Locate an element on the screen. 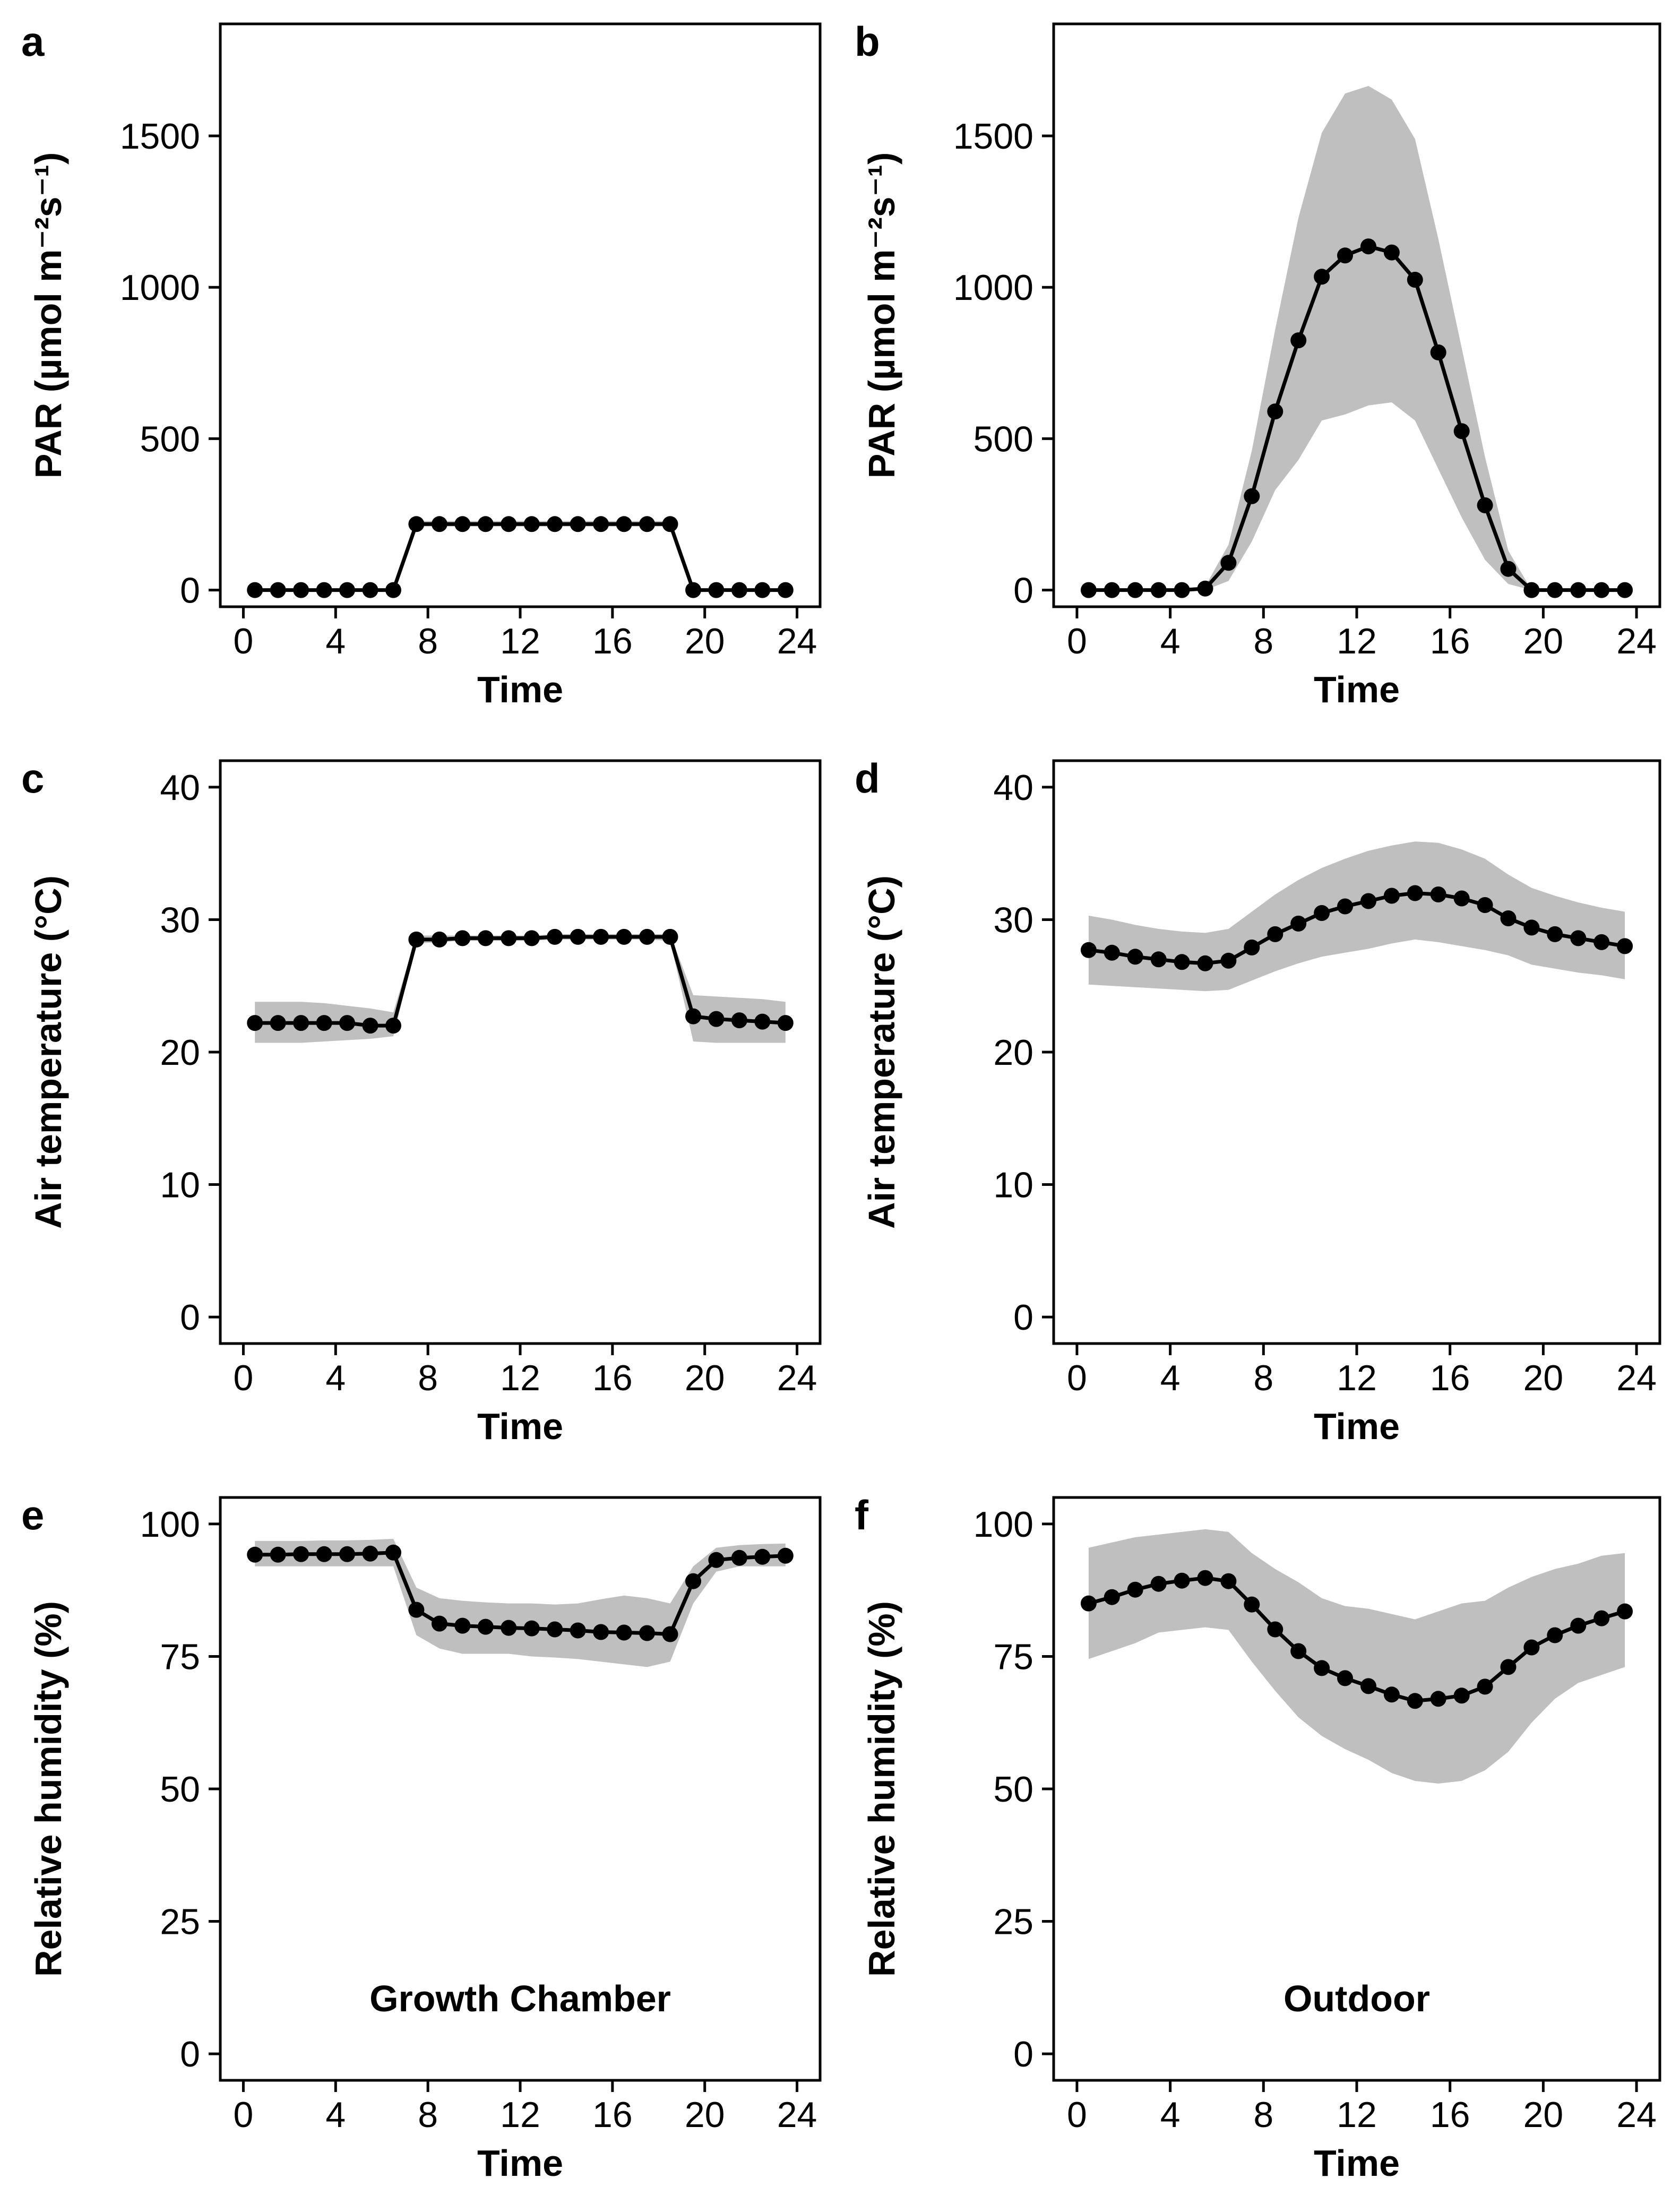  x-tick-label-c-12: 12 is located at coordinates (520, 1378).